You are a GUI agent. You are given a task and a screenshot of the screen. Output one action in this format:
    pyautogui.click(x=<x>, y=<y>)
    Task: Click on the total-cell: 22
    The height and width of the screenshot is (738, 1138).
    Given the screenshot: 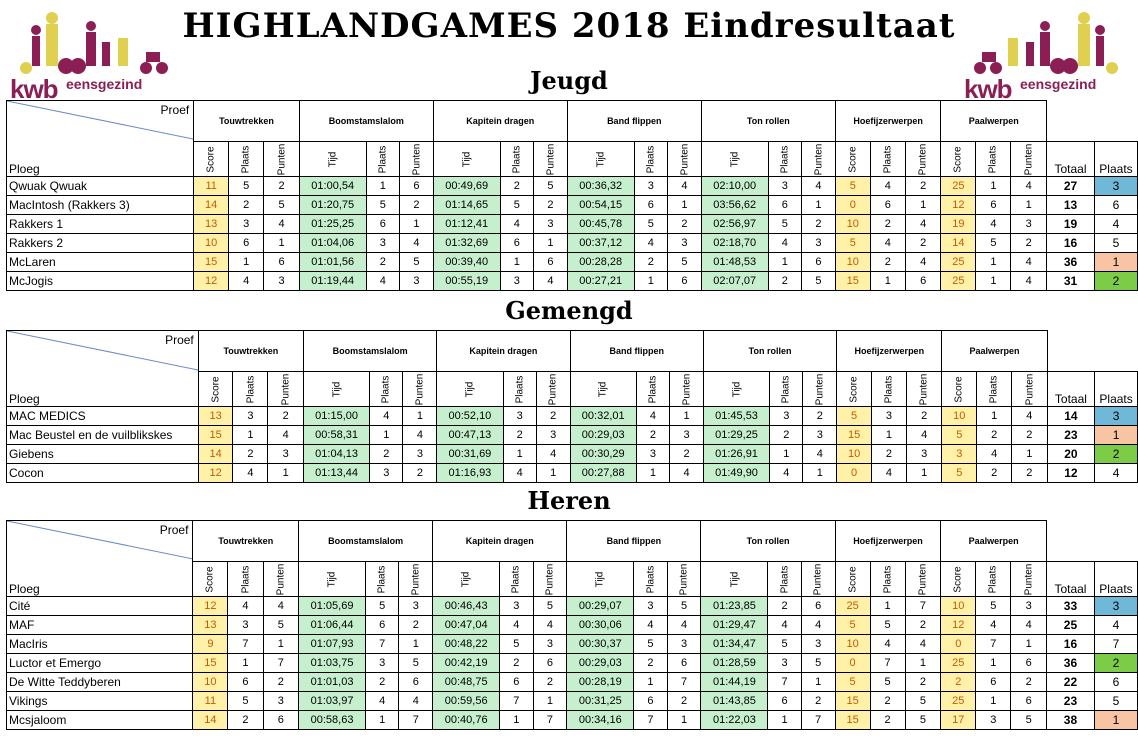 What is the action you would take?
    pyautogui.click(x=1070, y=682)
    